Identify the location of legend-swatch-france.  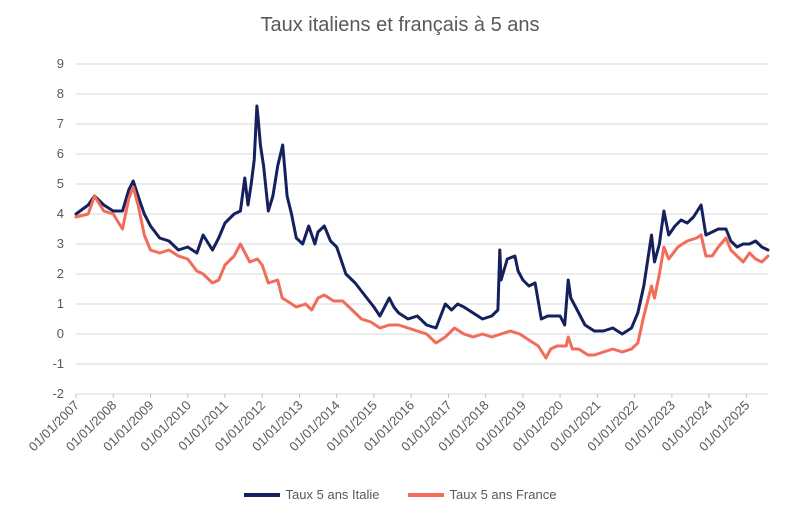
(425, 494).